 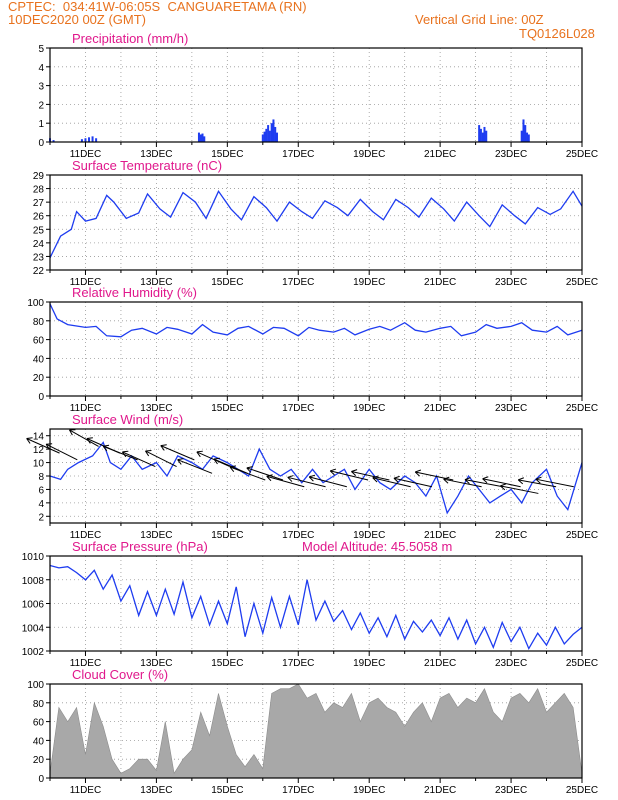 What do you see at coordinates (33, 557) in the screenshot?
I see `y-tick-label: 1010` at bounding box center [33, 557].